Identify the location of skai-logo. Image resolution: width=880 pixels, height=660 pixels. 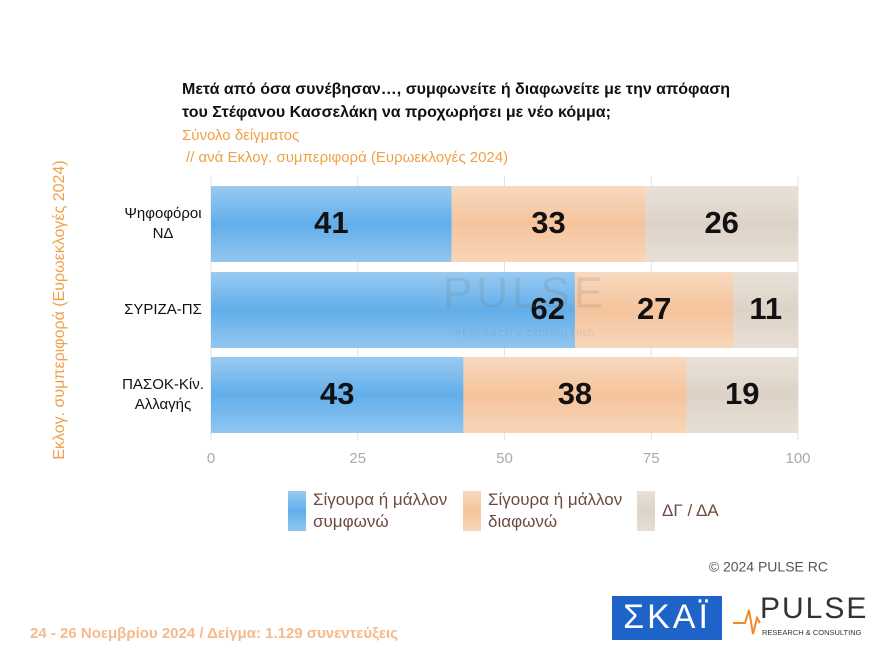
(667, 618).